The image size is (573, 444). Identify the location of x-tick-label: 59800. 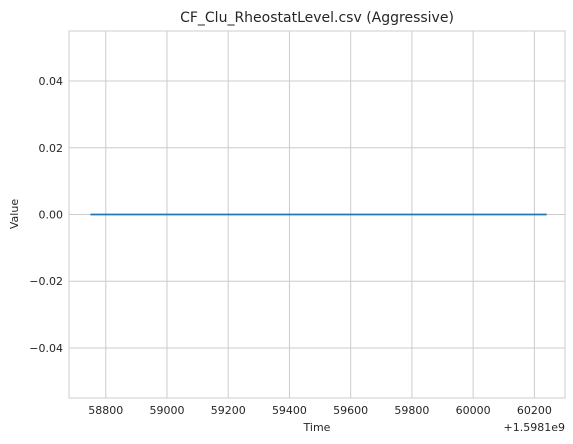
(411, 410).